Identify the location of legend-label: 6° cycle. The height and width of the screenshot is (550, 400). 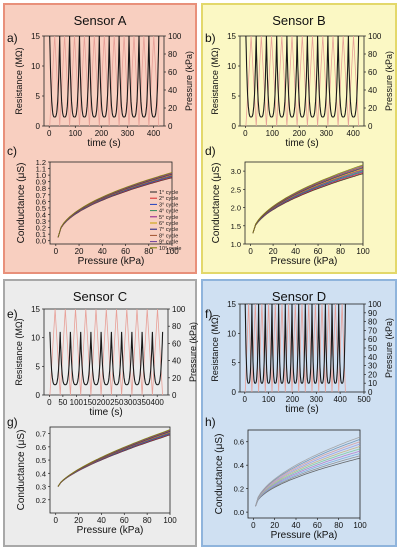
(168, 224).